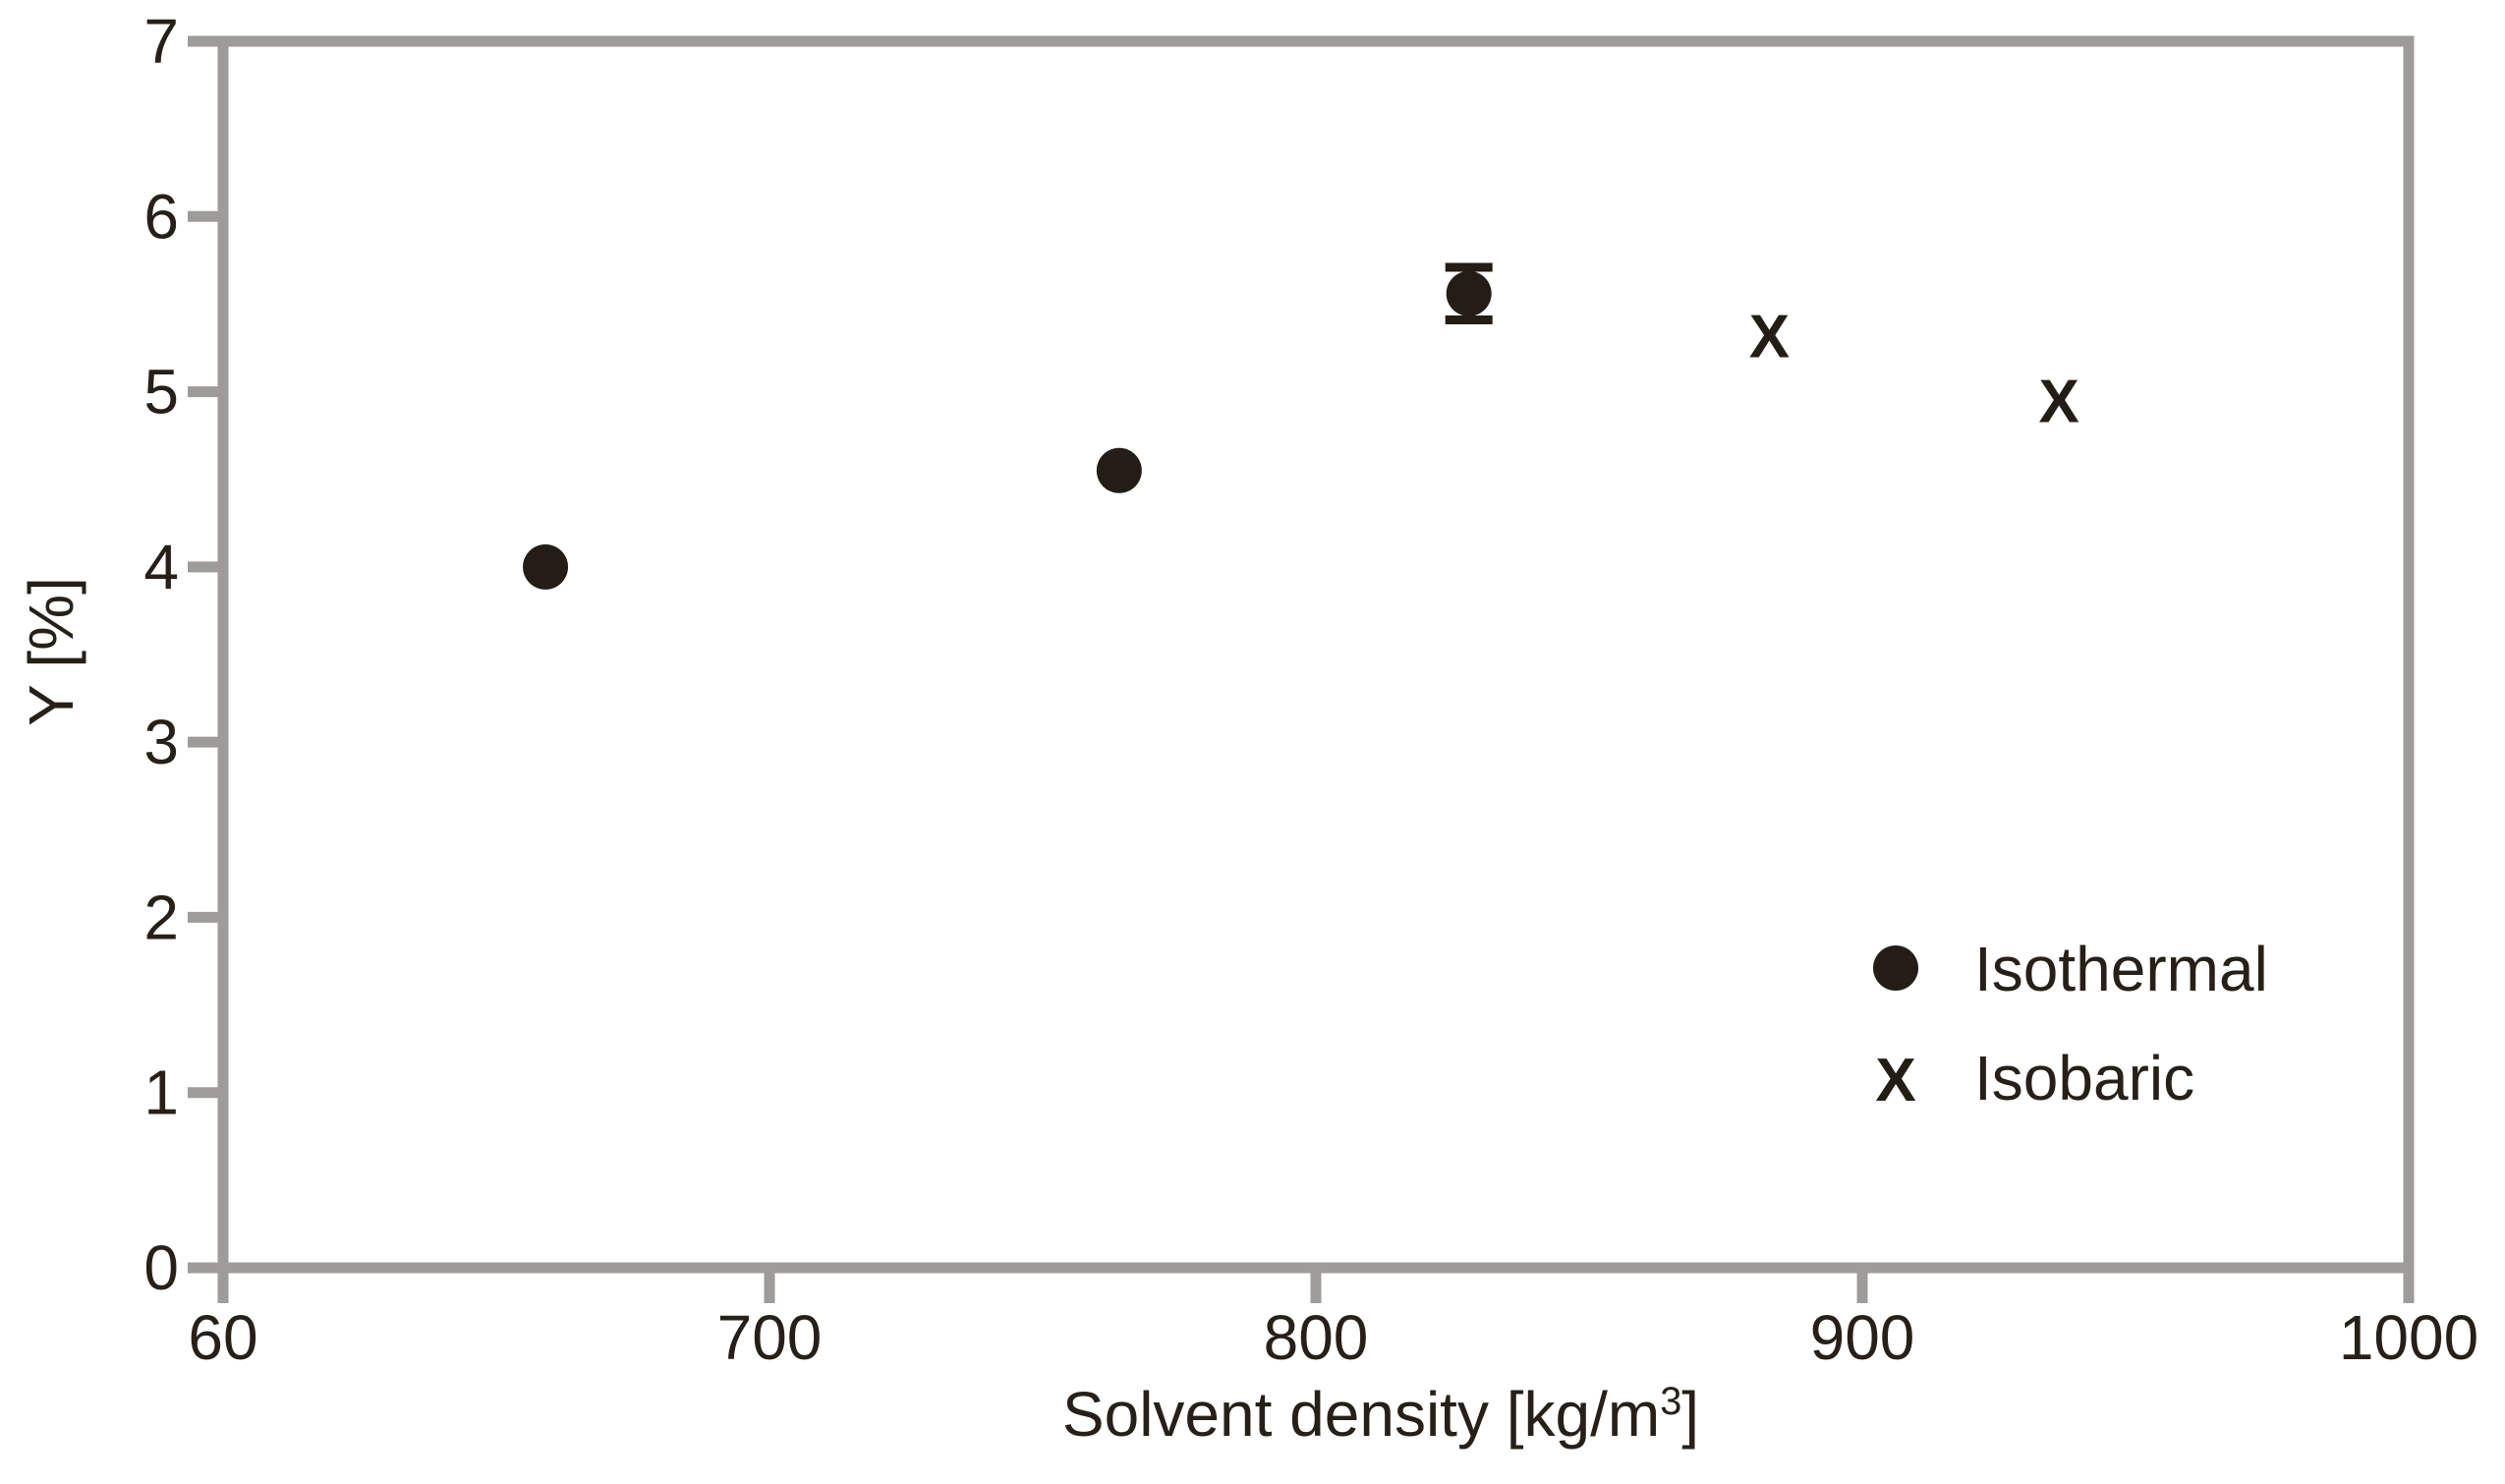  I want to click on y-axis-title-text: Y [%], so click(51, 651).